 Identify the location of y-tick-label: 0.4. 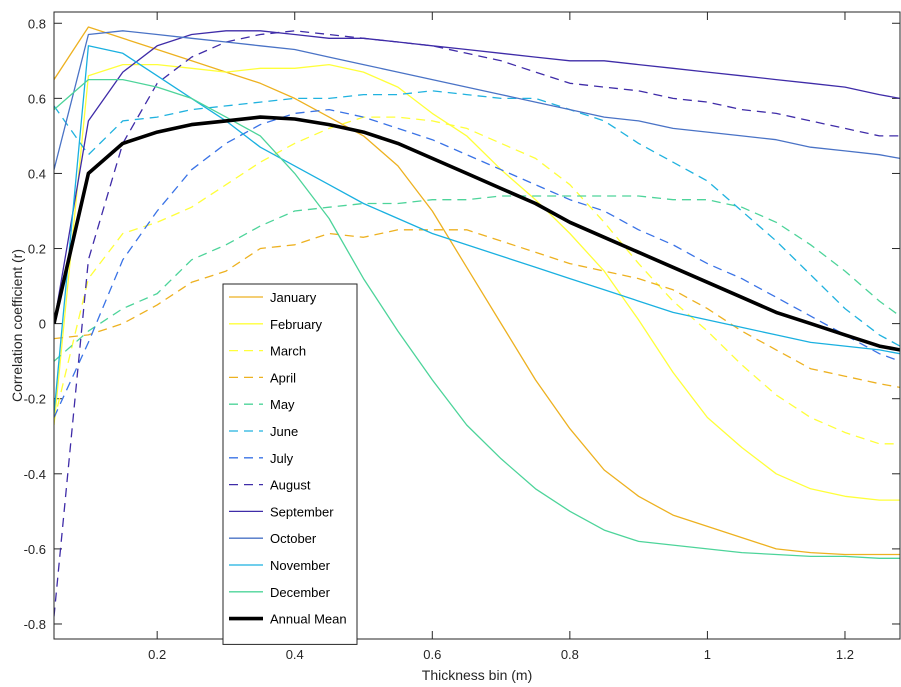
(37, 173).